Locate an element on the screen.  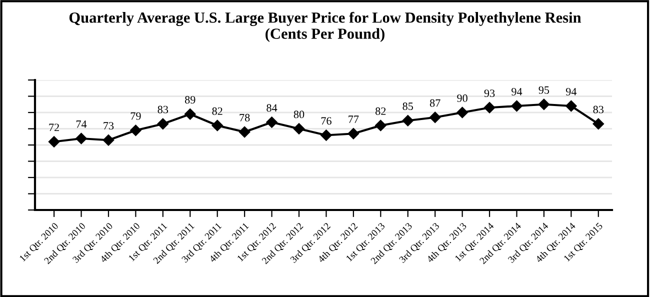
data-label: 85 is located at coordinates (407, 106).